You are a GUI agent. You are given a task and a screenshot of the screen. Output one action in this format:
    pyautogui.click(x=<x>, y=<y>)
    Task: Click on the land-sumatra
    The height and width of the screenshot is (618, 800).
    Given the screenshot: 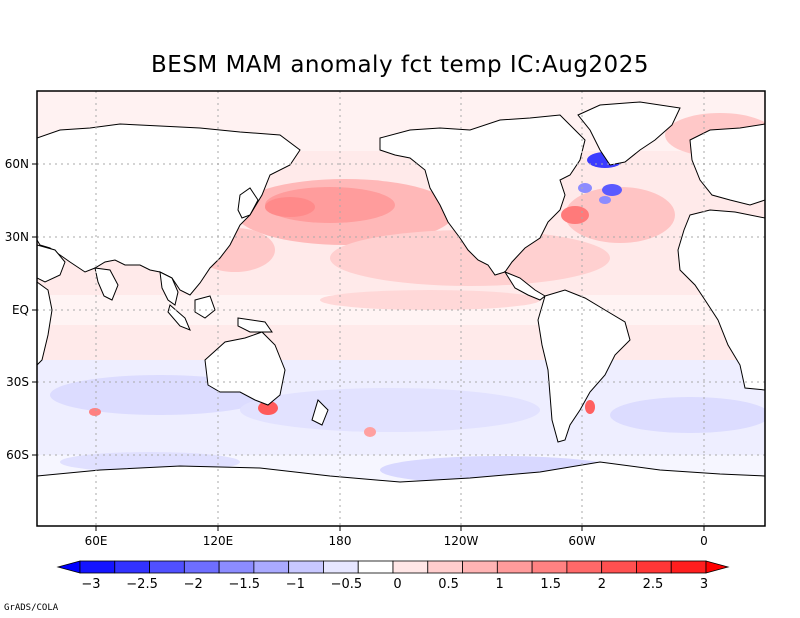 What is the action you would take?
    pyautogui.click(x=179, y=317)
    